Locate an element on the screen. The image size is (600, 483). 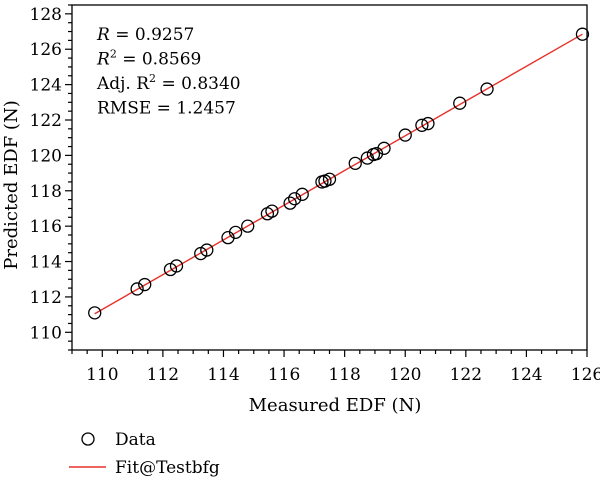
y-tick-label: 112 is located at coordinates (46, 298).